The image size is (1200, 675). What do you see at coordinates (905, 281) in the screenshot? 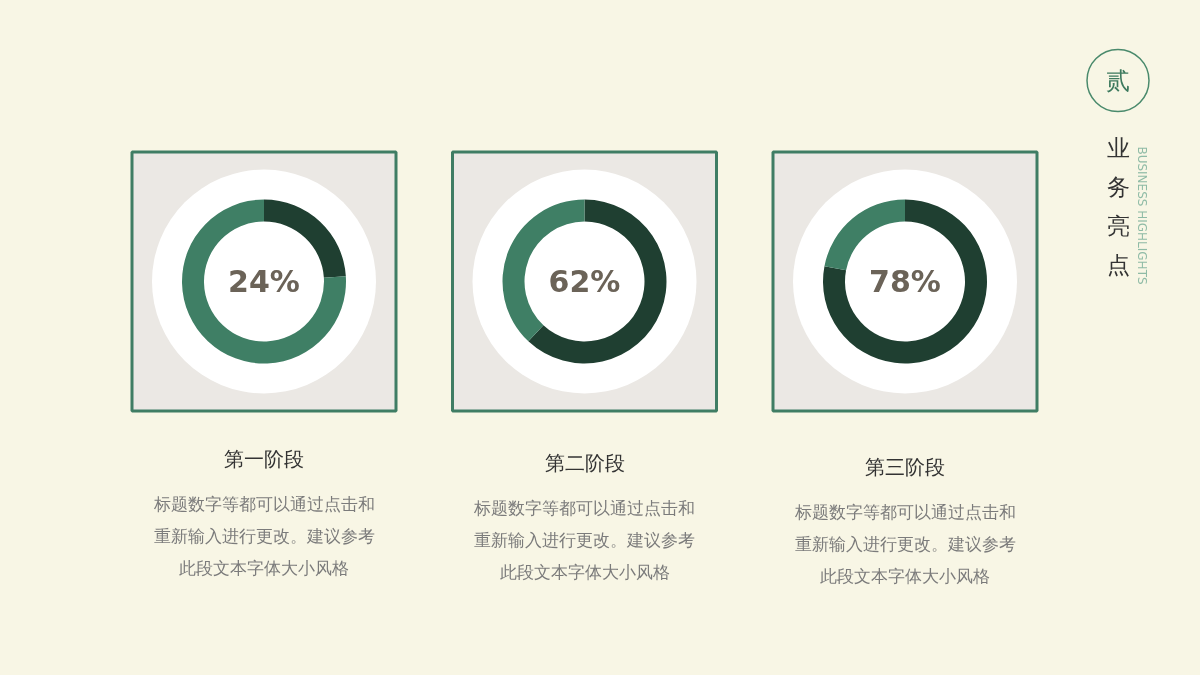
I see `data-label: 78%` at bounding box center [905, 281].